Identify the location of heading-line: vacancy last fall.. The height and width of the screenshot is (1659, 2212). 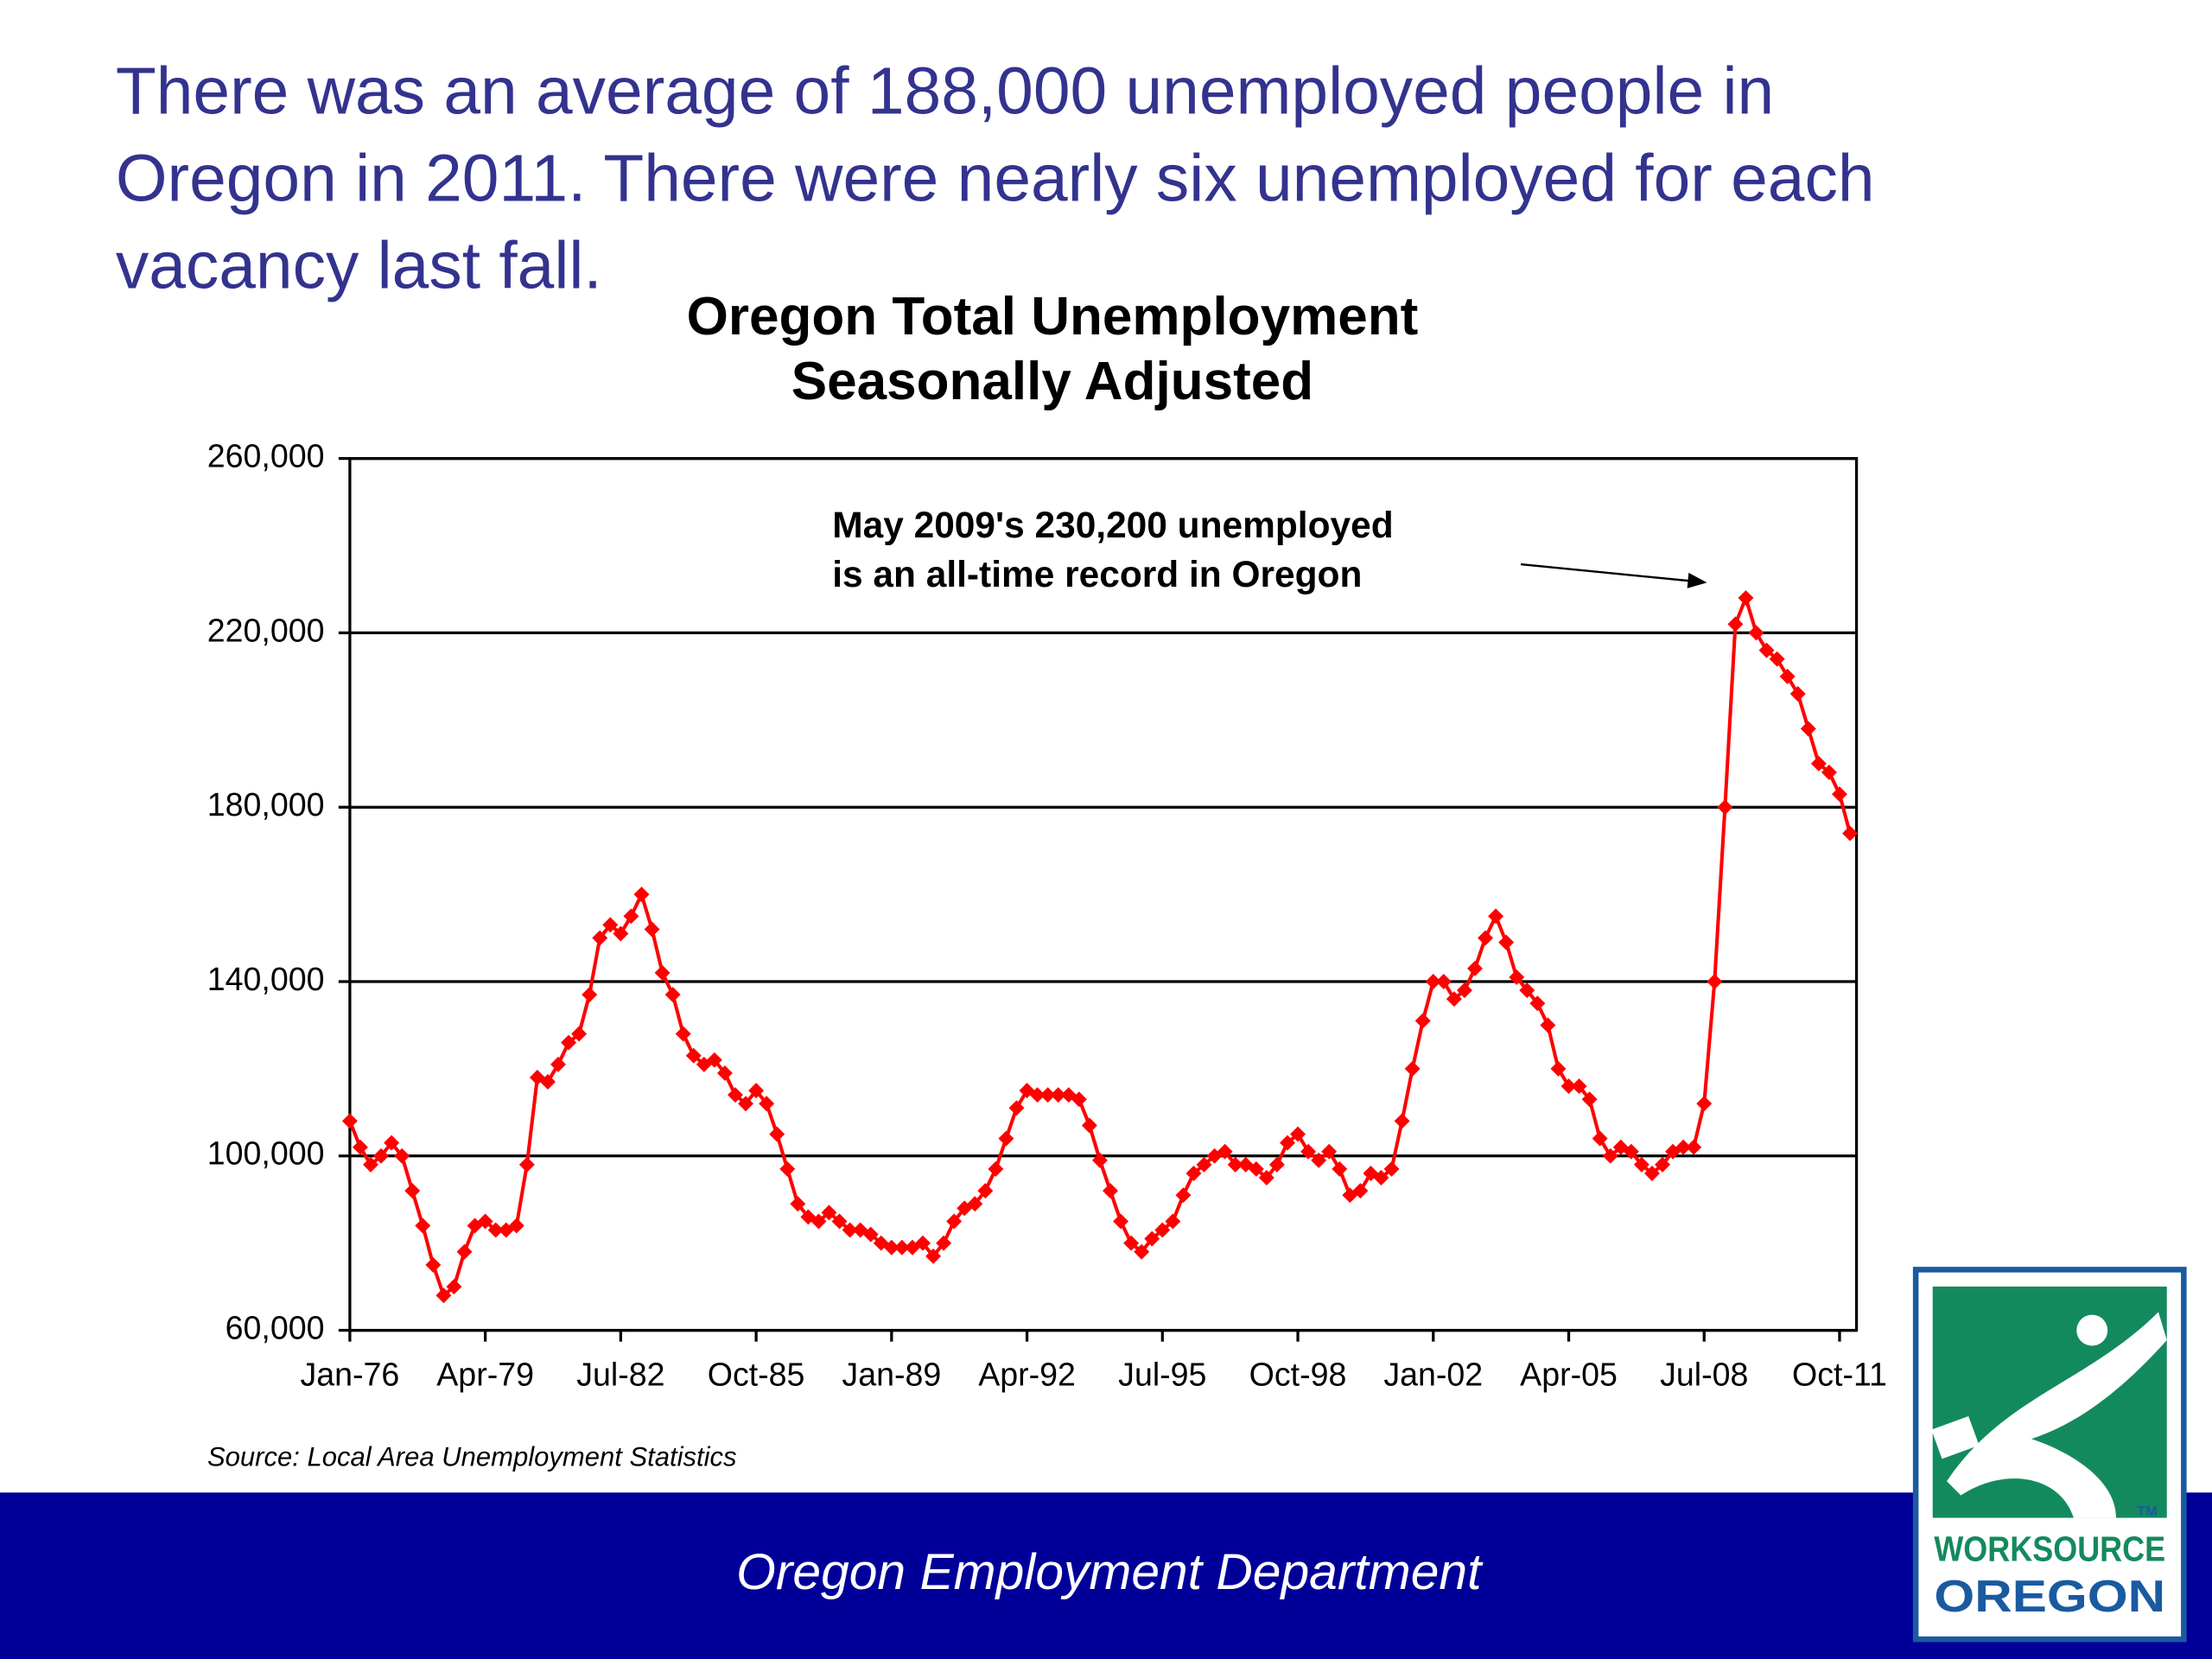
(359, 266).